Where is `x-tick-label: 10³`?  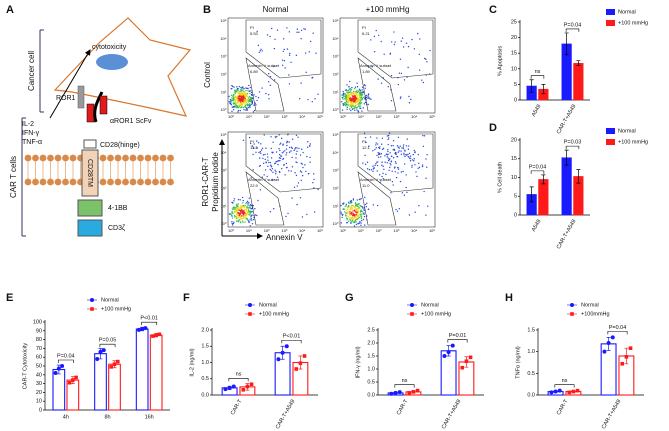 x-tick-label: 10³ is located at coordinates (285, 230).